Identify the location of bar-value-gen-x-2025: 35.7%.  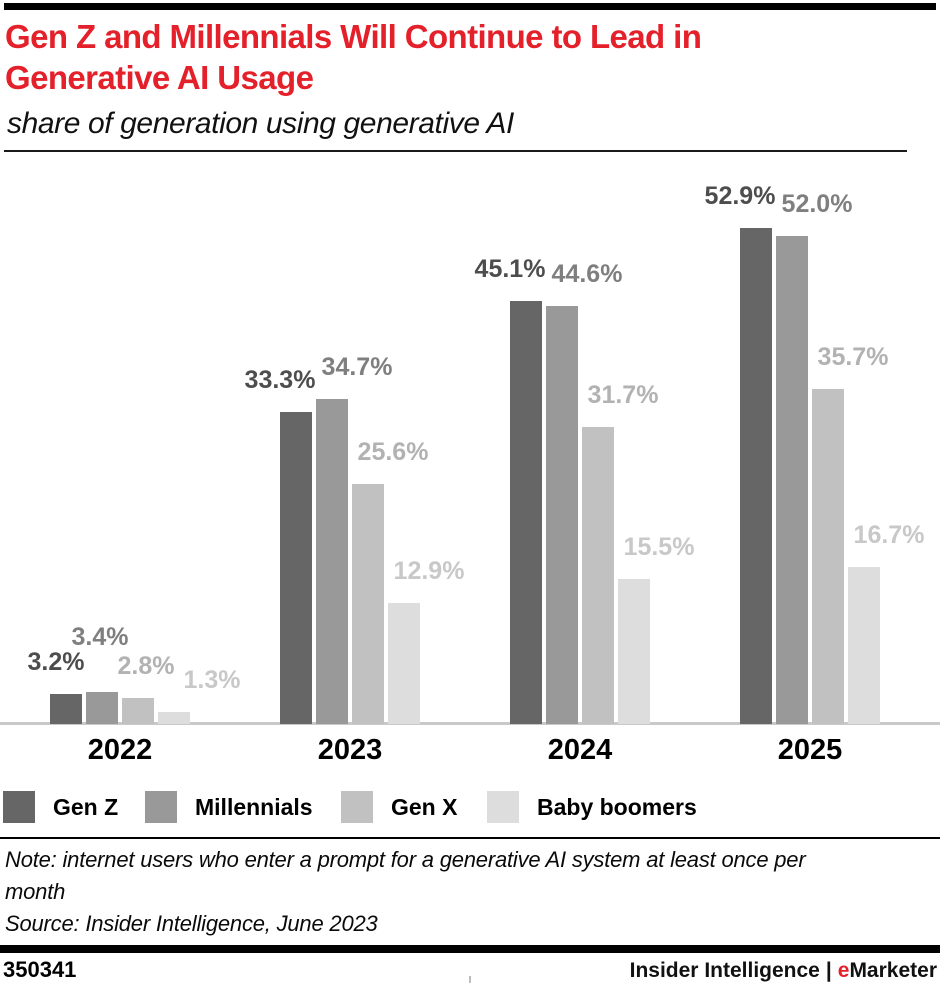
(853, 357).